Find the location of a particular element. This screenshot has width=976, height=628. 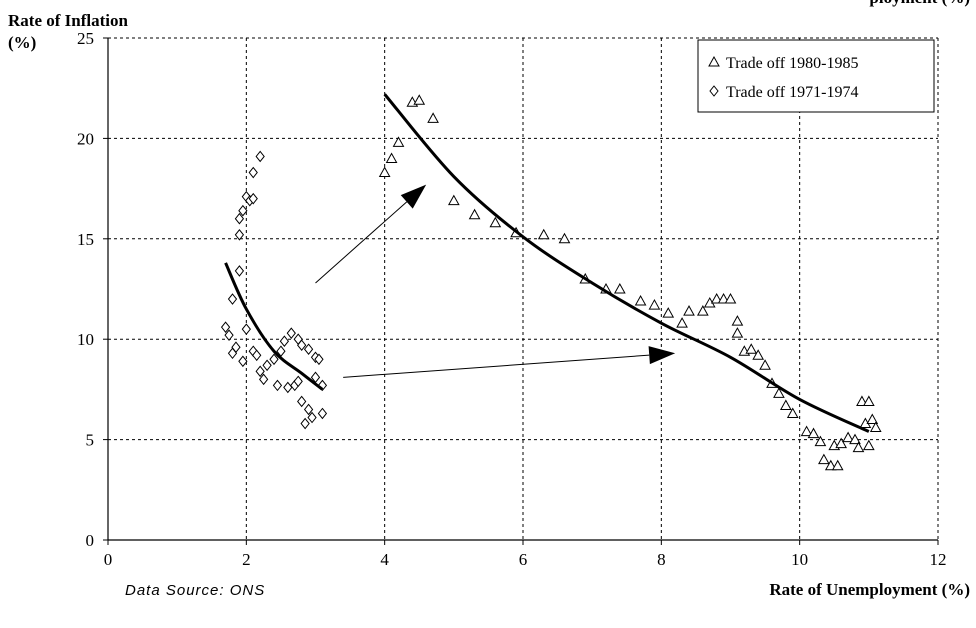

y-axis-label: Rate of Inflation (%) is located at coordinates (68, 32).